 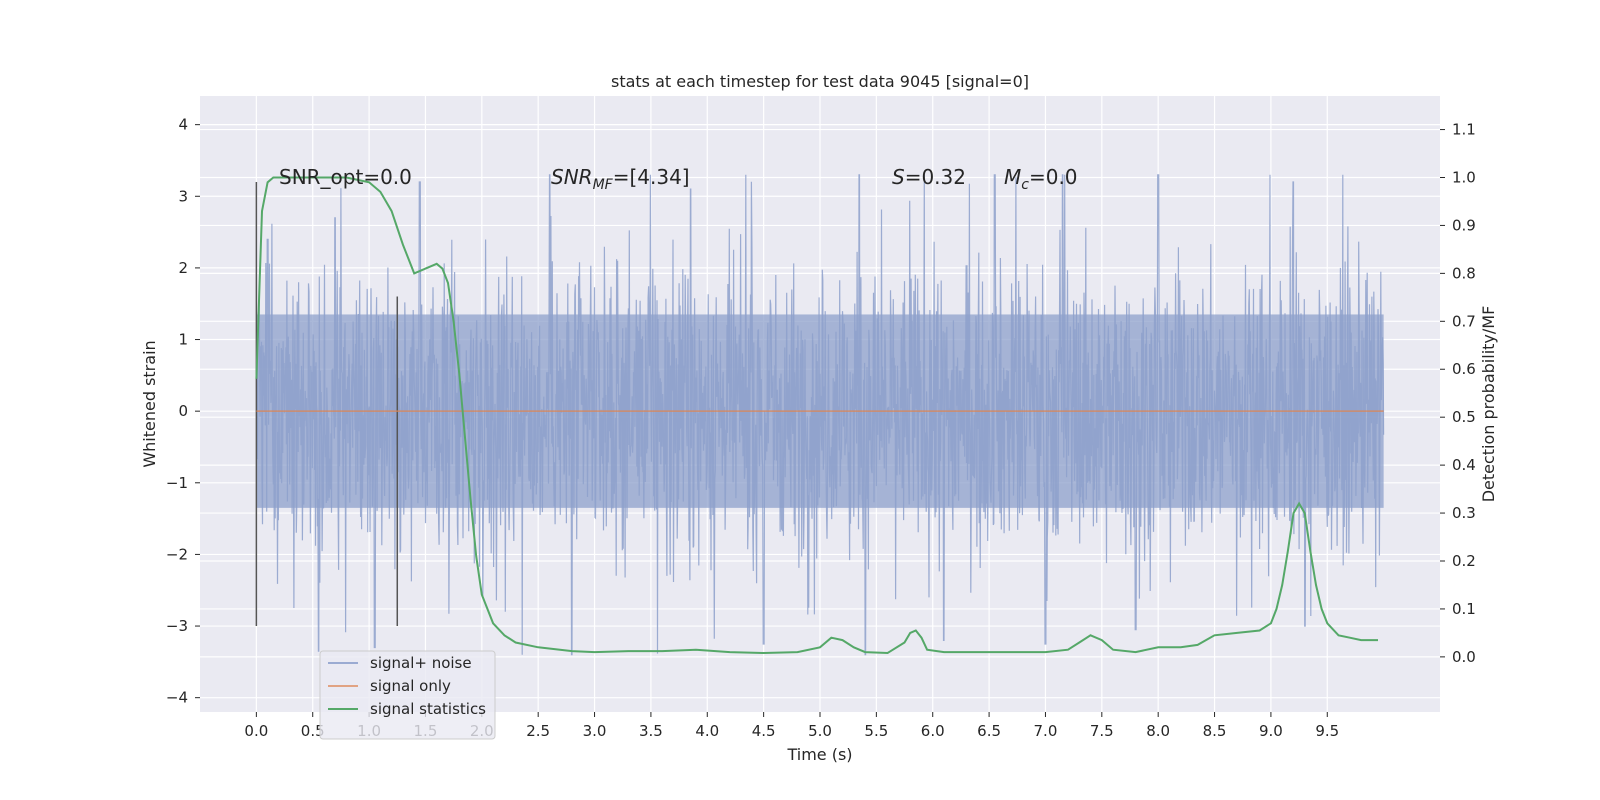 What do you see at coordinates (183, 125) in the screenshot?
I see `y-tick-label: 4` at bounding box center [183, 125].